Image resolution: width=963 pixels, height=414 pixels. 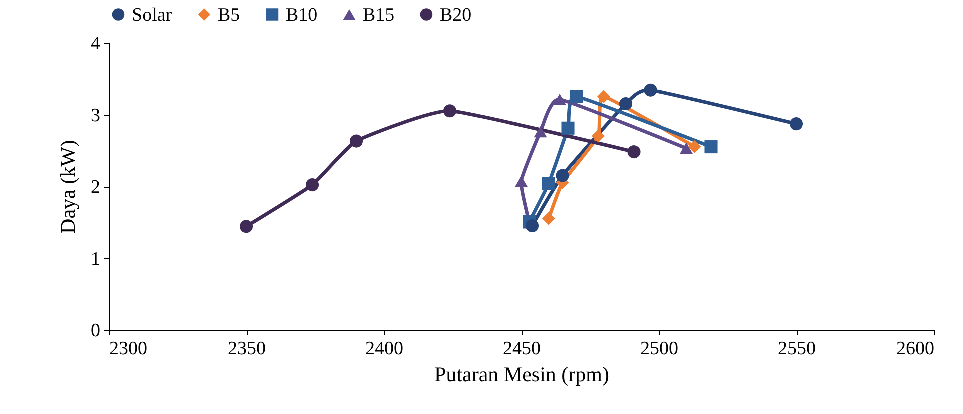 What do you see at coordinates (522, 349) in the screenshot?
I see `x-tick-label: 2450` at bounding box center [522, 349].